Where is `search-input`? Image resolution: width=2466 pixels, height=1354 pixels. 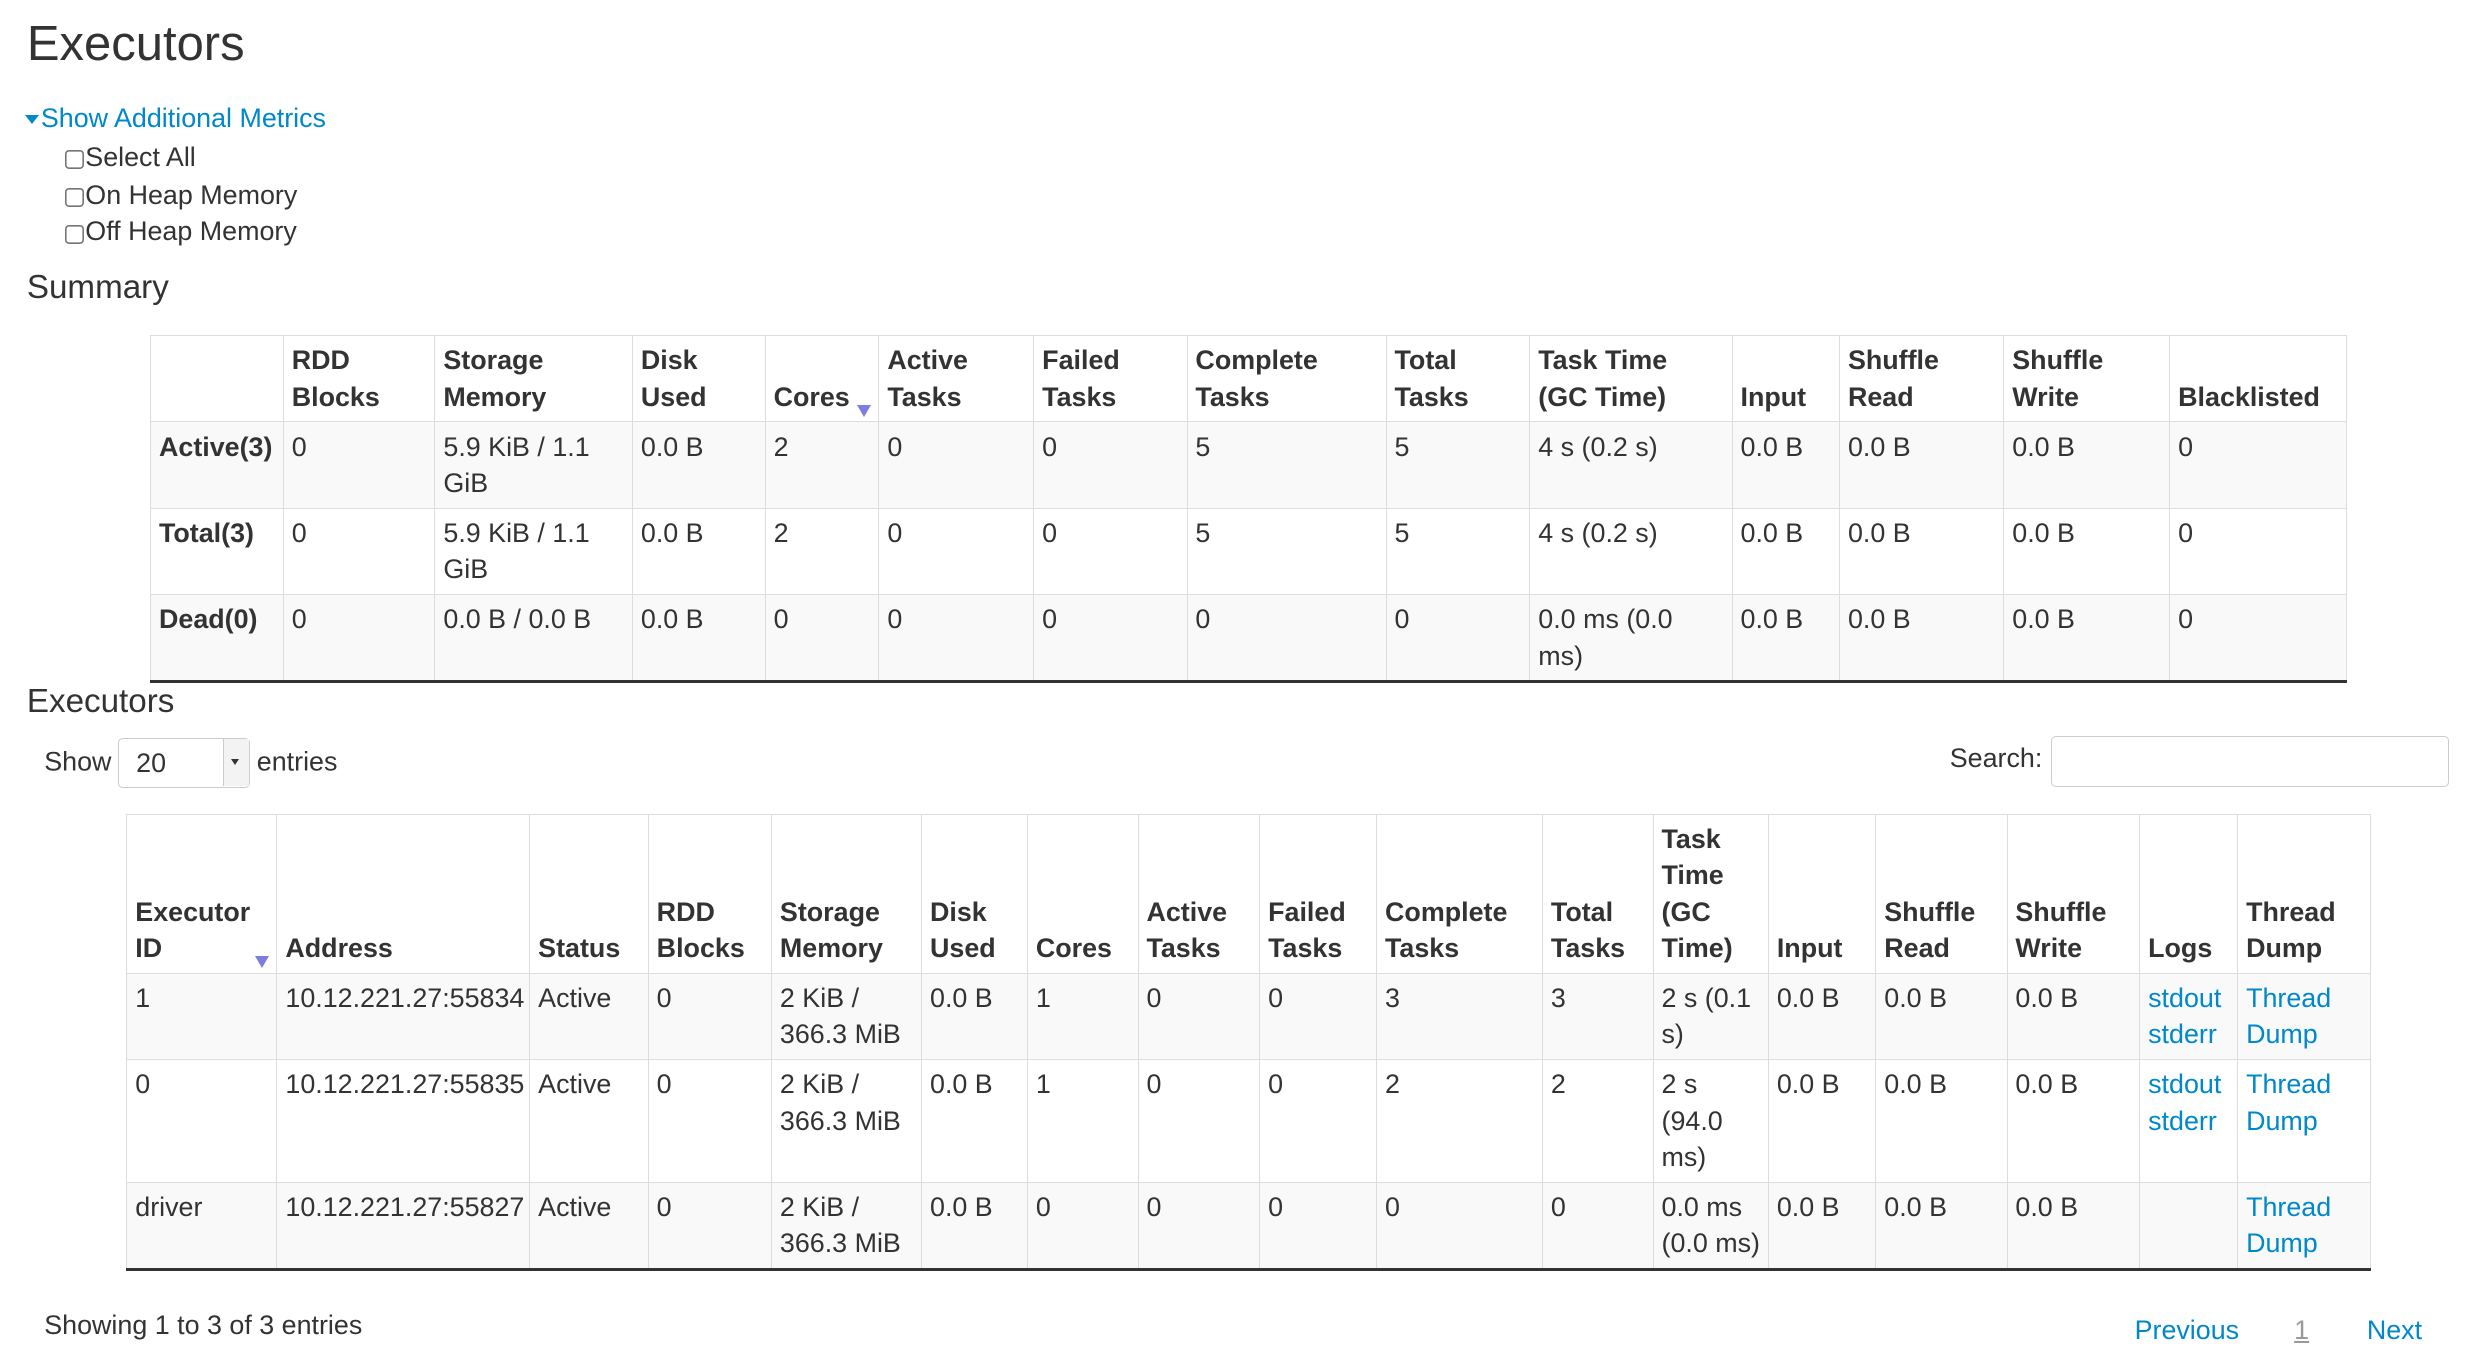
search-input is located at coordinates (2249, 761).